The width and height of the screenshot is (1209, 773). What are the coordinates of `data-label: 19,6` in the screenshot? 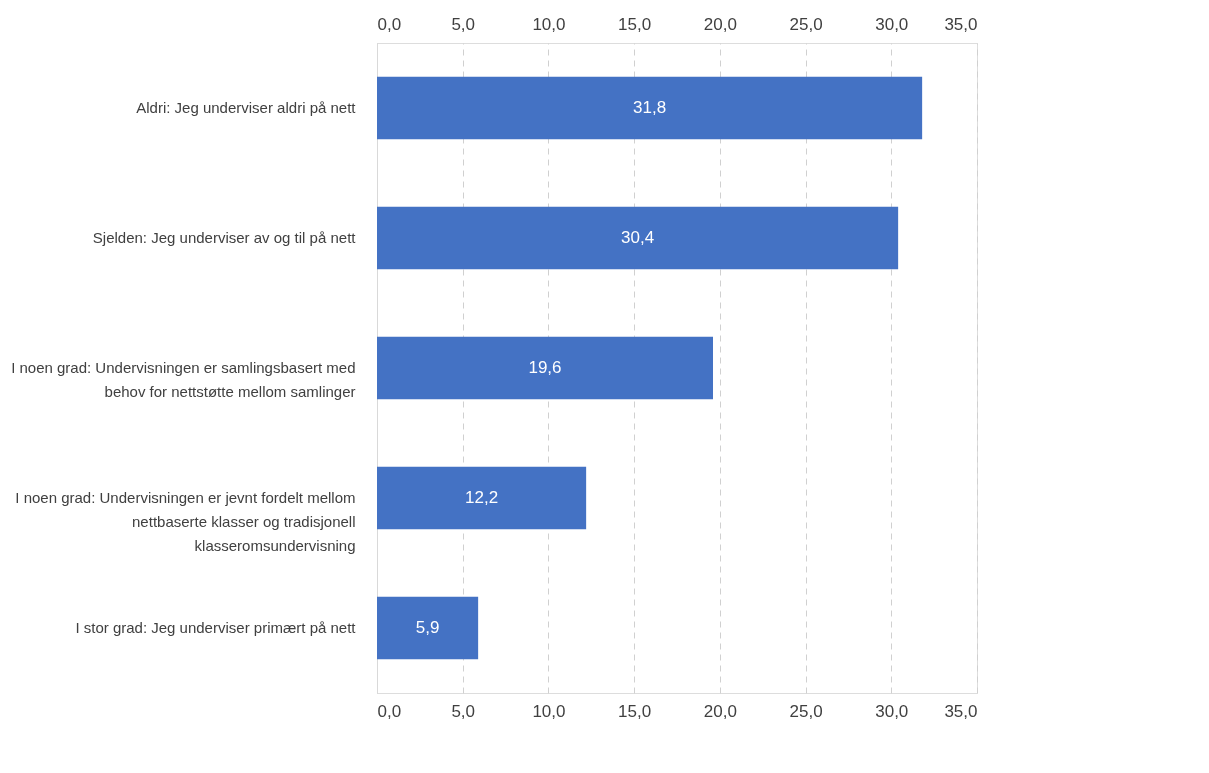 It's located at (545, 367).